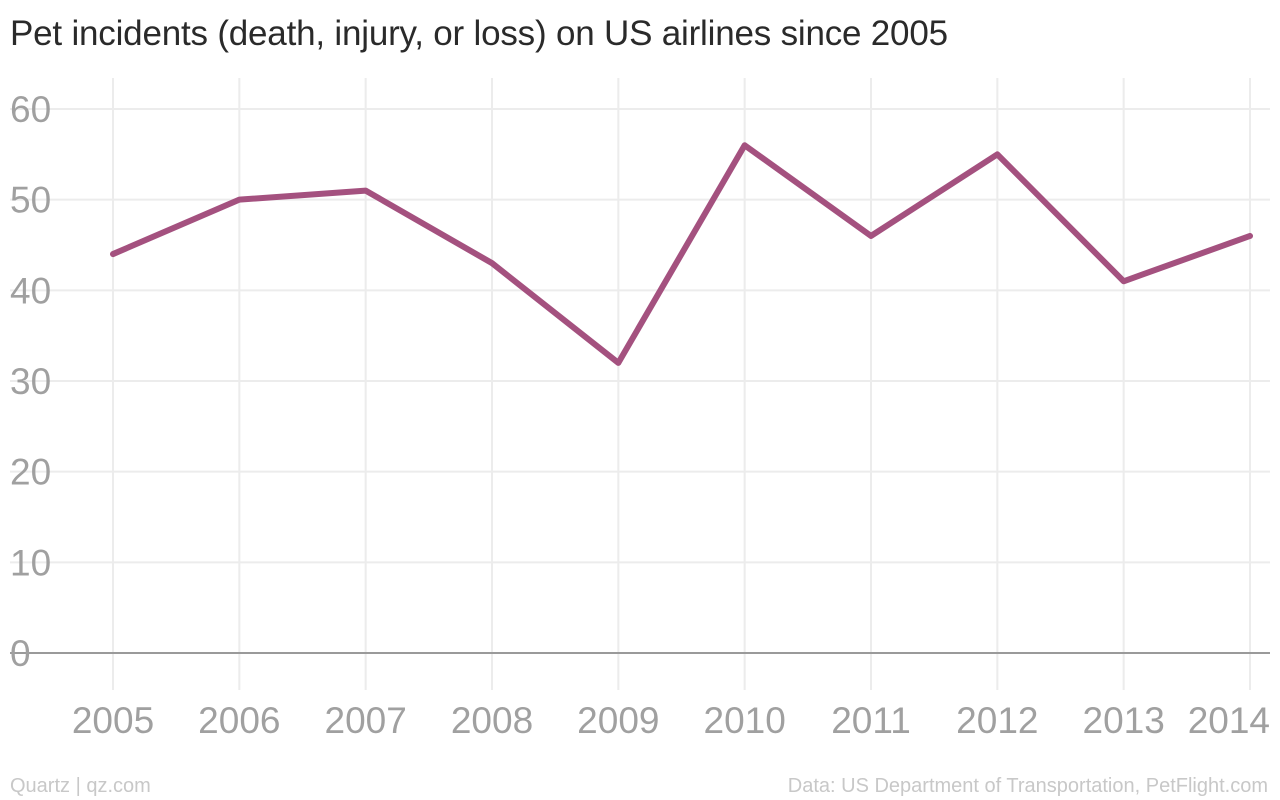 Image resolution: width=1280 pixels, height=800 pixels. Describe the element at coordinates (871, 720) in the screenshot. I see `x-tick-label-2011: 2011` at that location.